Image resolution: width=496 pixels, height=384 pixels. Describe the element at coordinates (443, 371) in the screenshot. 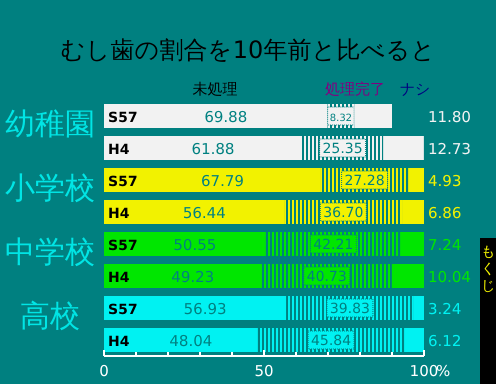

I see `x-axis-title: %` at that location.